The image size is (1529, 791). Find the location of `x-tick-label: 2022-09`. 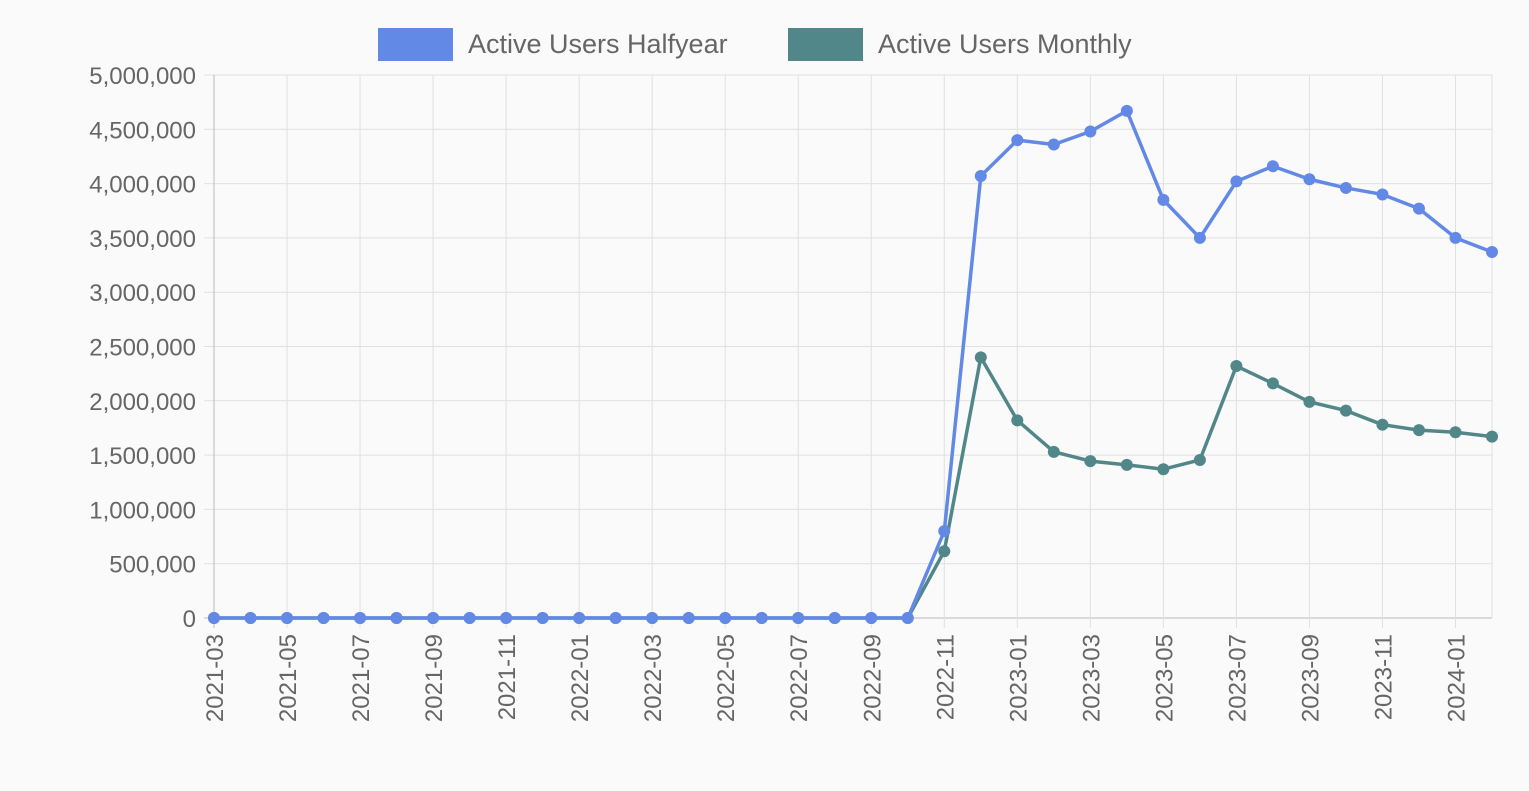

x-tick-label: 2022-09 is located at coordinates (872, 678).